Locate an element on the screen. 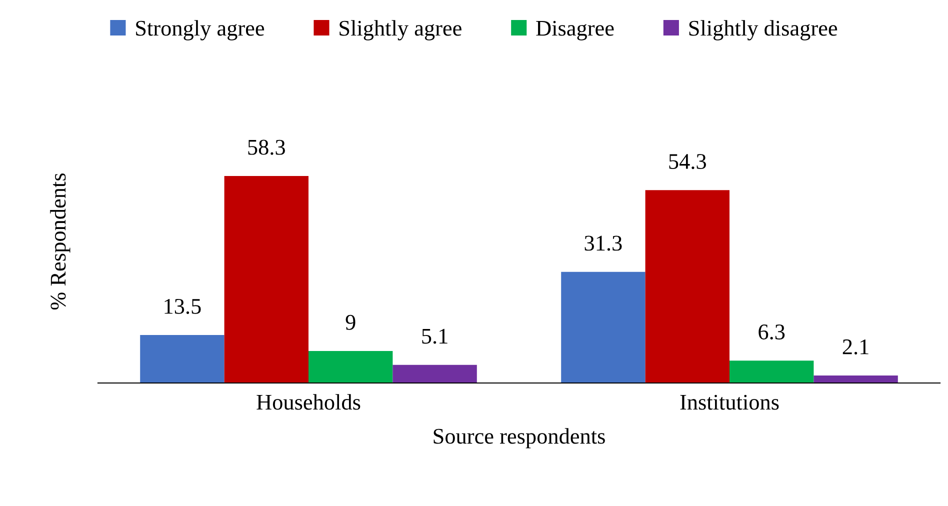  y-axis-title: % Respondents is located at coordinates (60, 241).